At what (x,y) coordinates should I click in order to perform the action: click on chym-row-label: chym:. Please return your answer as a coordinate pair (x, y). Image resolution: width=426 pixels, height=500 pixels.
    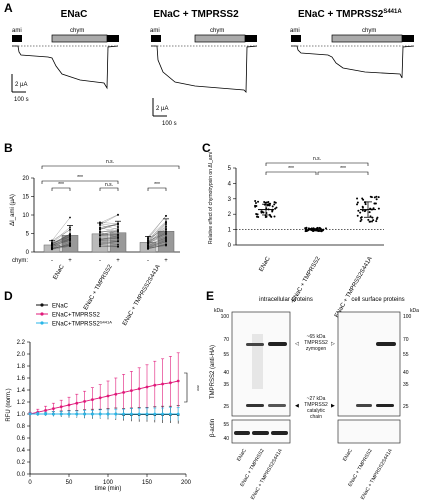
    Looking at the image, I should click on (20, 261).